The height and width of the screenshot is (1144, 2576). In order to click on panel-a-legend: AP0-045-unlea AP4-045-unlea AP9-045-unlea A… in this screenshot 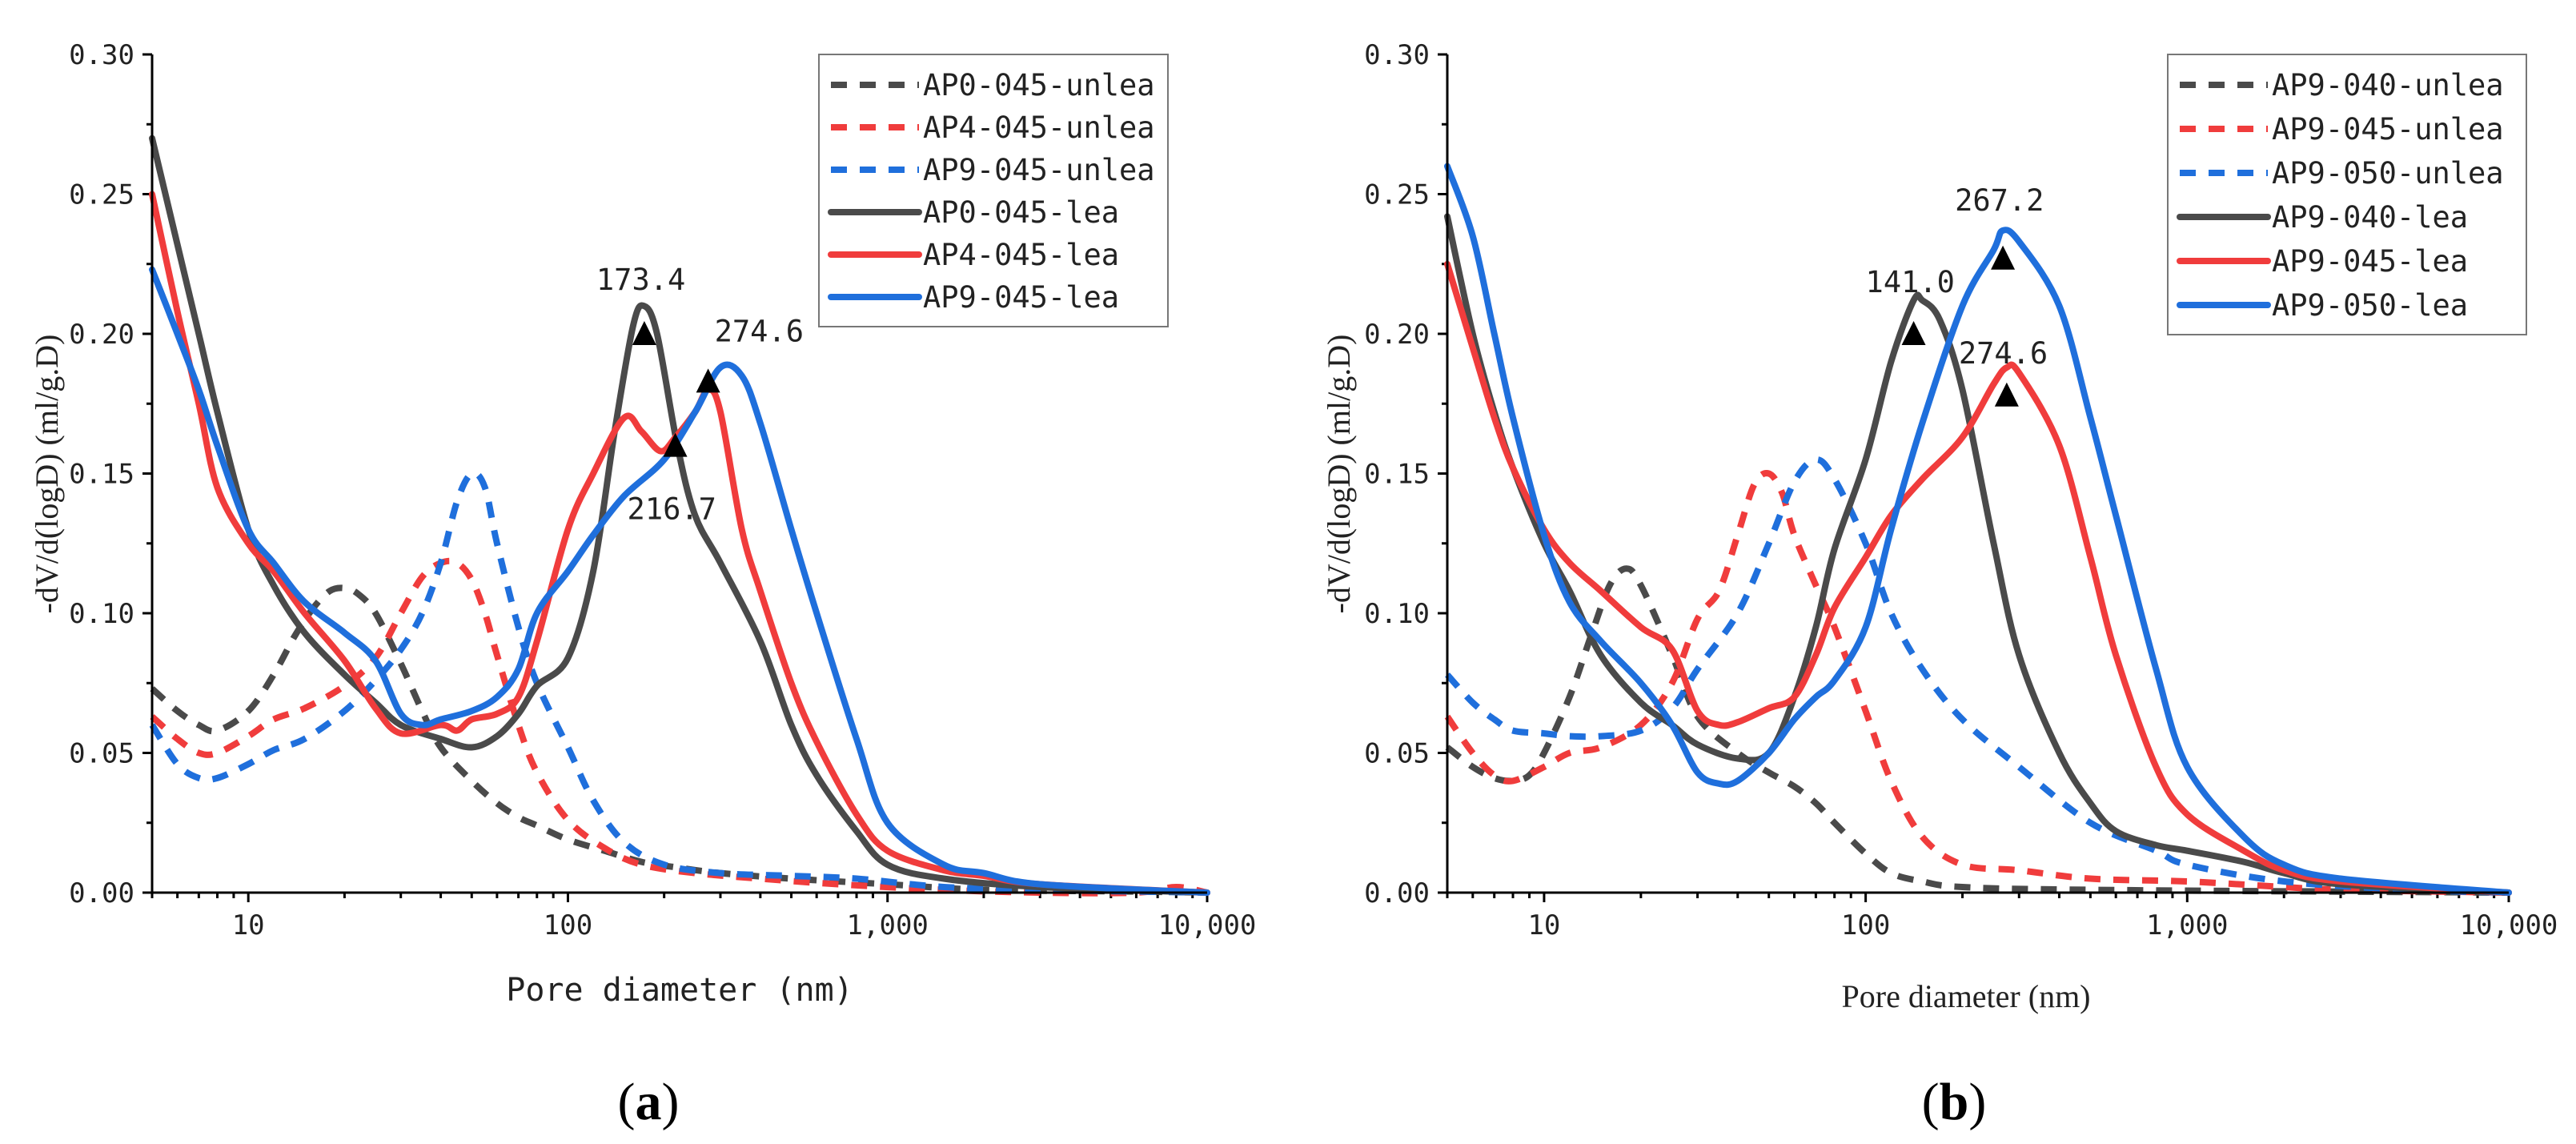, I will do `click(993, 190)`.